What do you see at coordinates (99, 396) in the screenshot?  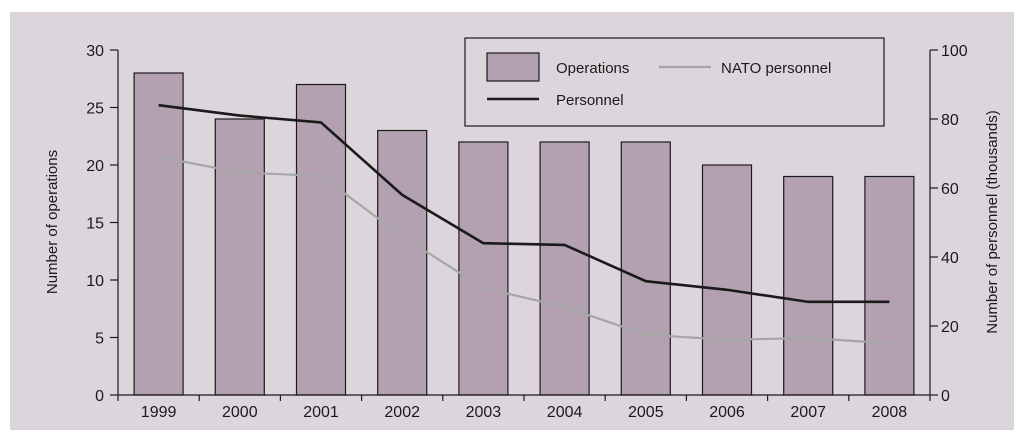 I see `left-tick-label: 0` at bounding box center [99, 396].